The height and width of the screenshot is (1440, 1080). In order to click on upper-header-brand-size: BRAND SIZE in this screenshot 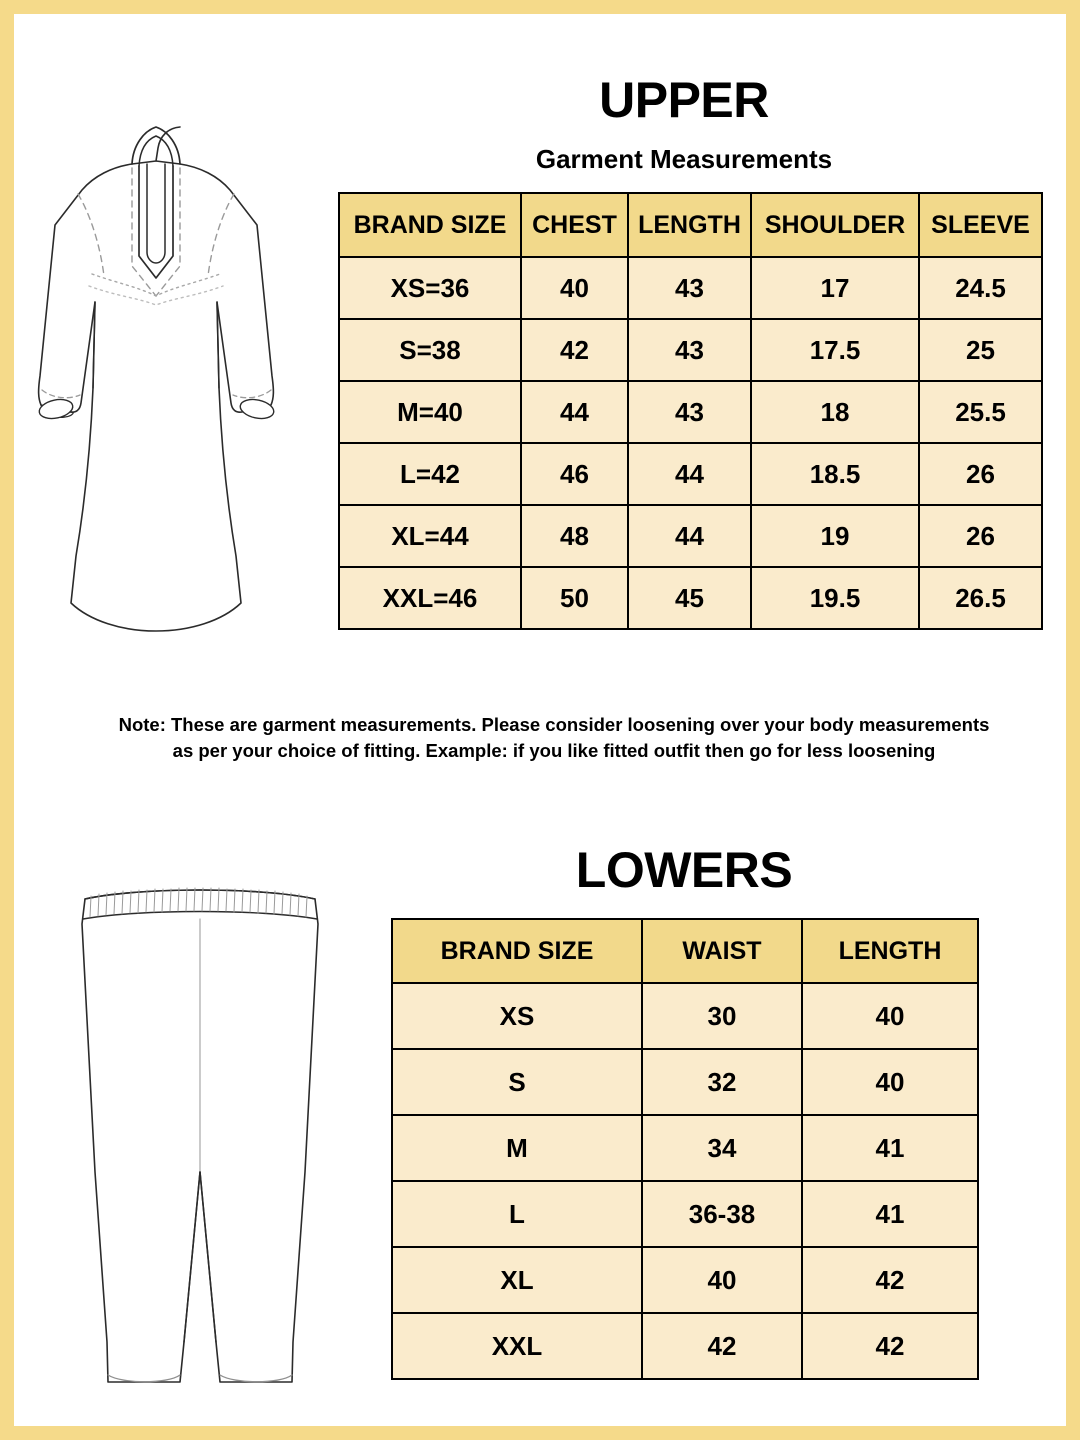, I will do `click(430, 225)`.